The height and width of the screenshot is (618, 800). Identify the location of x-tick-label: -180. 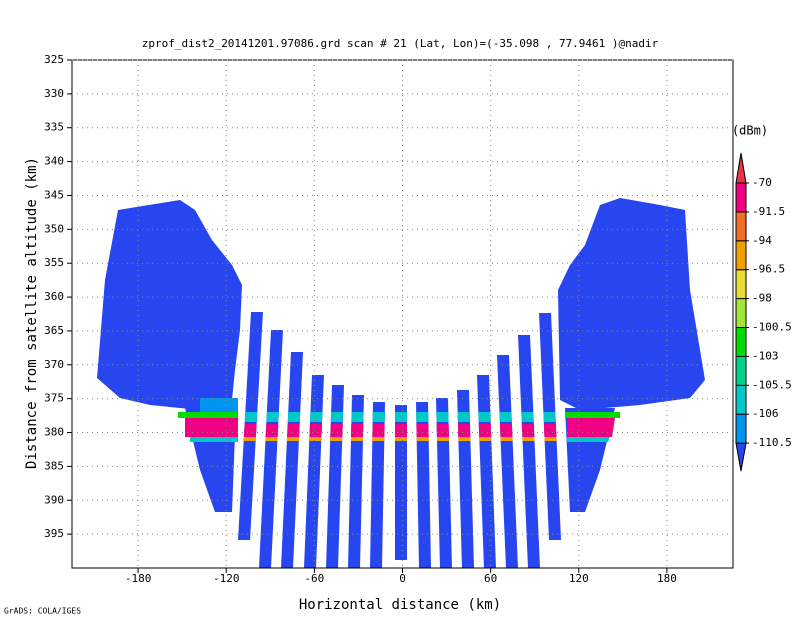
(138, 578).